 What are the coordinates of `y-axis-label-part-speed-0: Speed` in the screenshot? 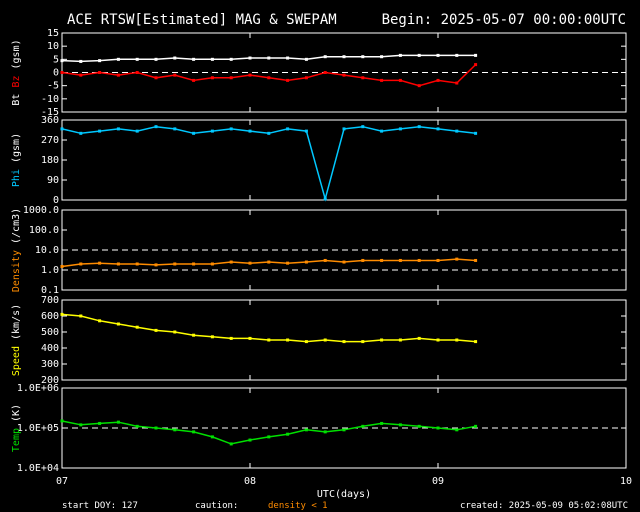 It's located at (16, 361).